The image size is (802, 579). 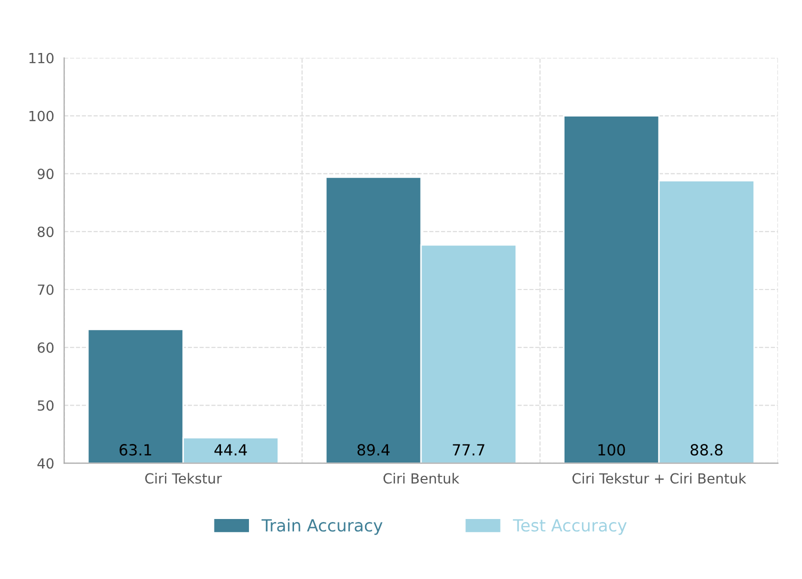 What do you see at coordinates (41, 116) in the screenshot?
I see `y-tick-label: 100` at bounding box center [41, 116].